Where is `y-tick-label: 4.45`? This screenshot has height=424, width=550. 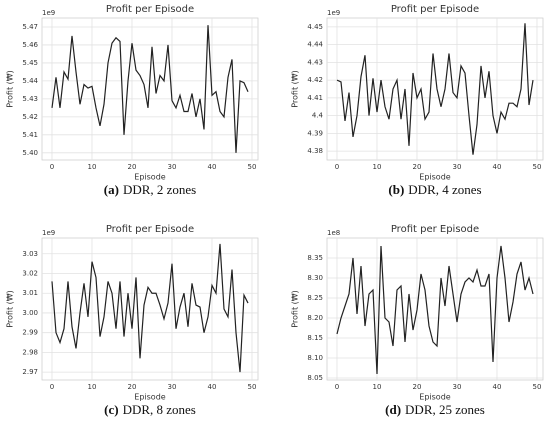 y-tick-label: 4.45 is located at coordinates (315, 27).